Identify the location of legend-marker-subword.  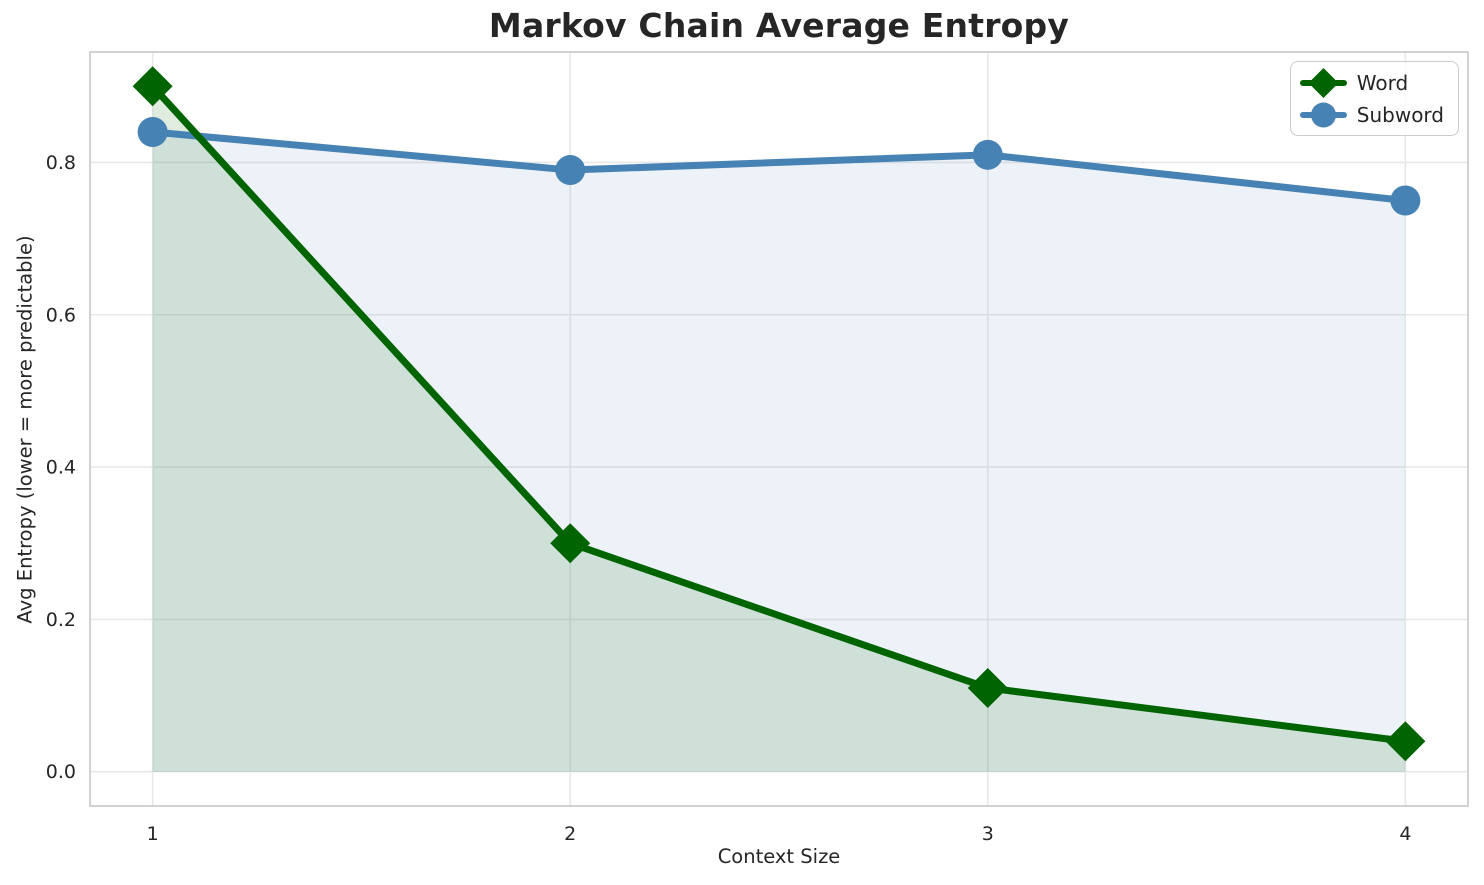
(1323, 114).